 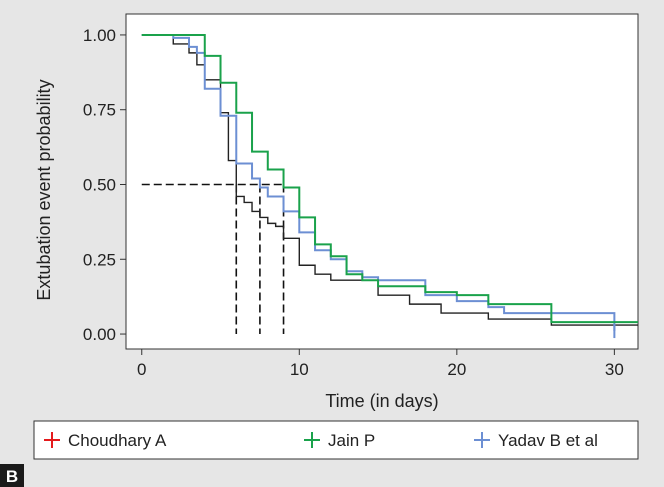 What do you see at coordinates (548, 440) in the screenshot?
I see `legend-label: Yadav B et al` at bounding box center [548, 440].